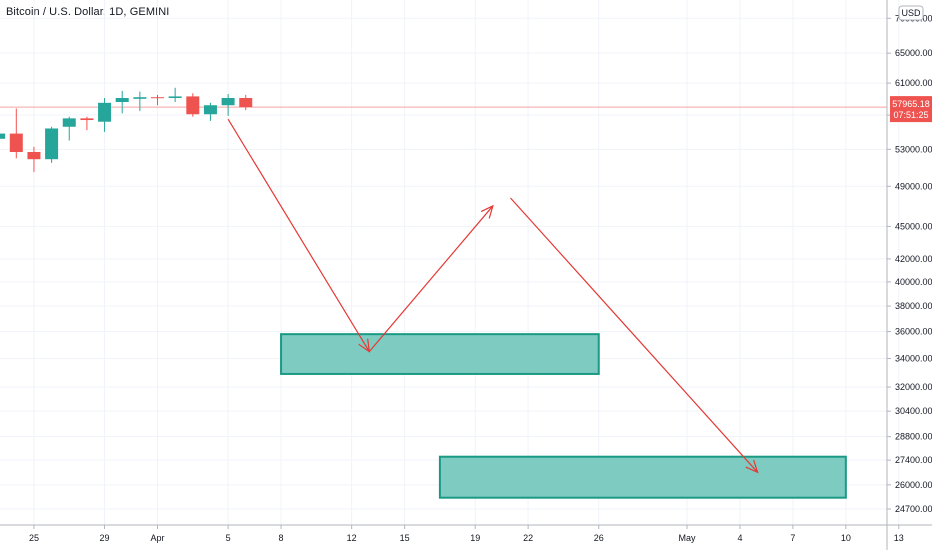 Image resolution: width=932 pixels, height=550 pixels. I want to click on price-tick-label: 32000.00, so click(913, 387).